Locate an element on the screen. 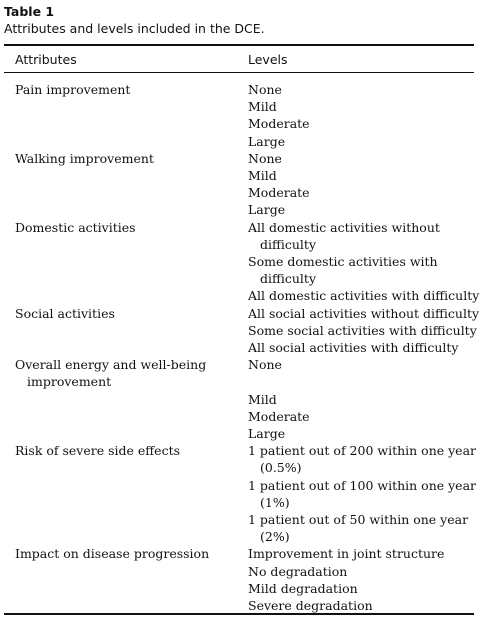 The image size is (481, 621). level-item: All social activities with difficulty is located at coordinates (362, 347).